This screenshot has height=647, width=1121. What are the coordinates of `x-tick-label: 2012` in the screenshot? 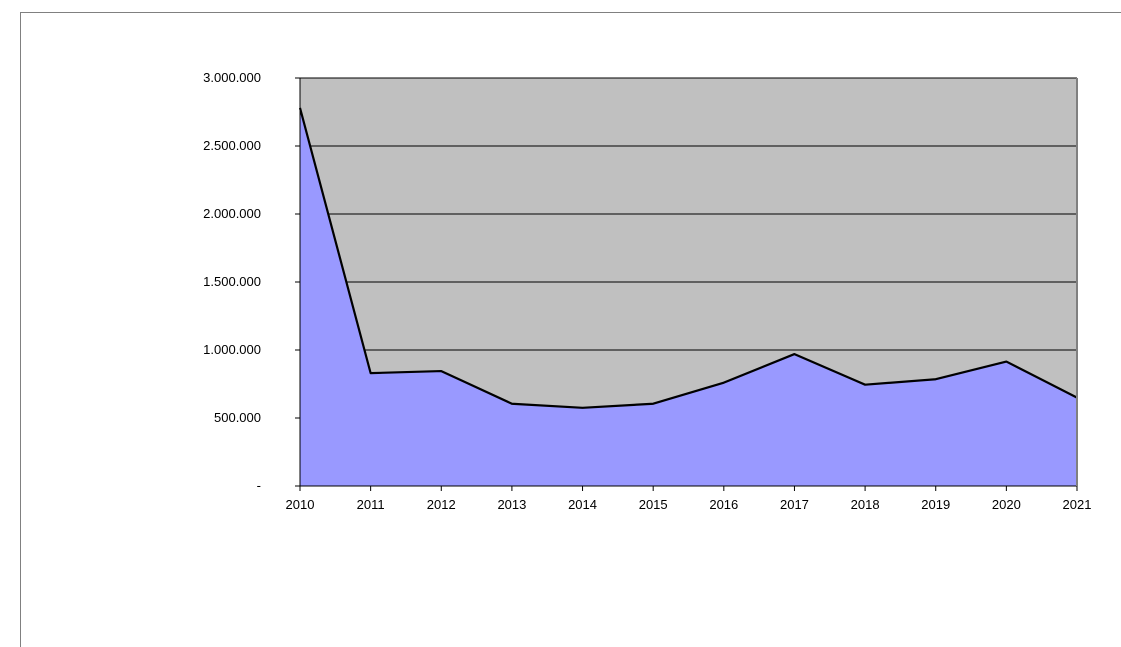 It's located at (441, 504).